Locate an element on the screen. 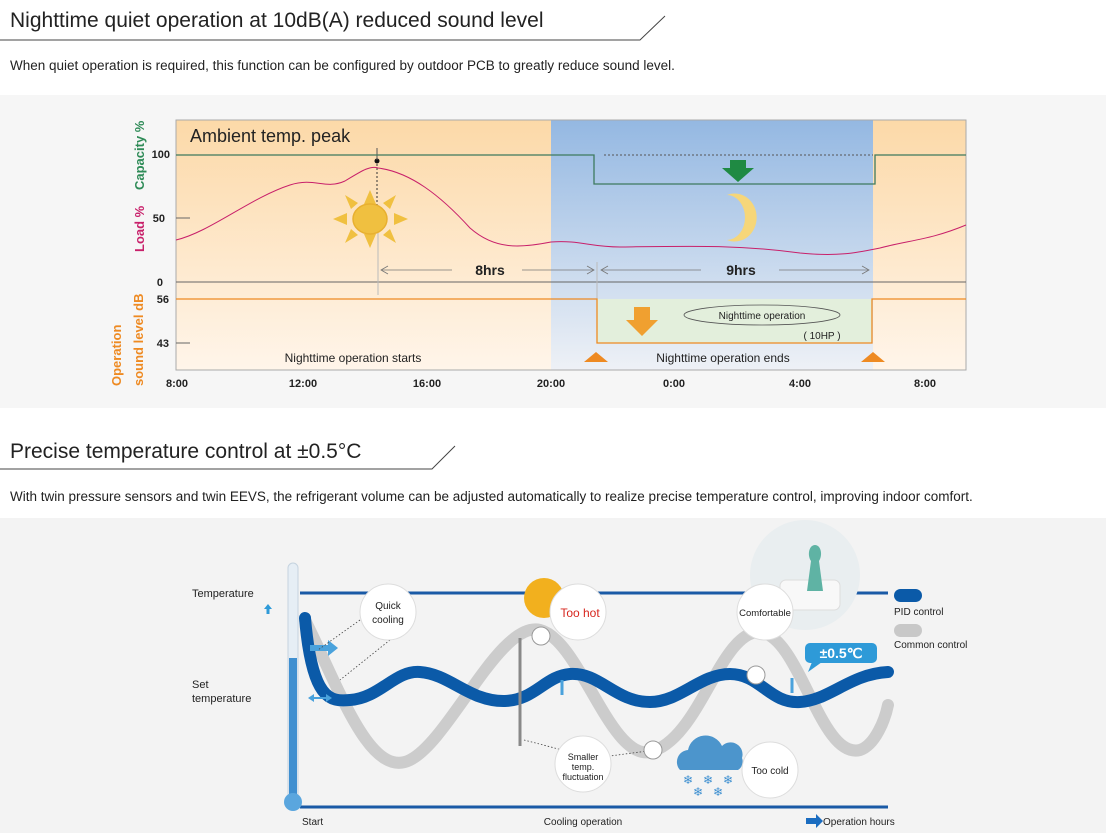 The width and height of the screenshot is (1106, 833). set-temperature-label-1: Set is located at coordinates (200, 685).